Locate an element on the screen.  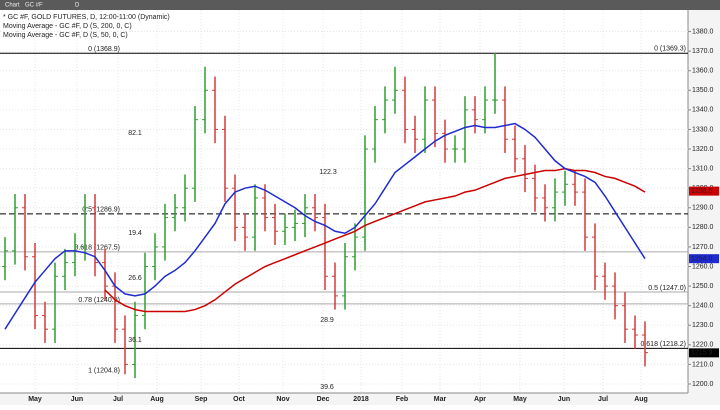
x-tick-label: 2018 is located at coordinates (361, 399).